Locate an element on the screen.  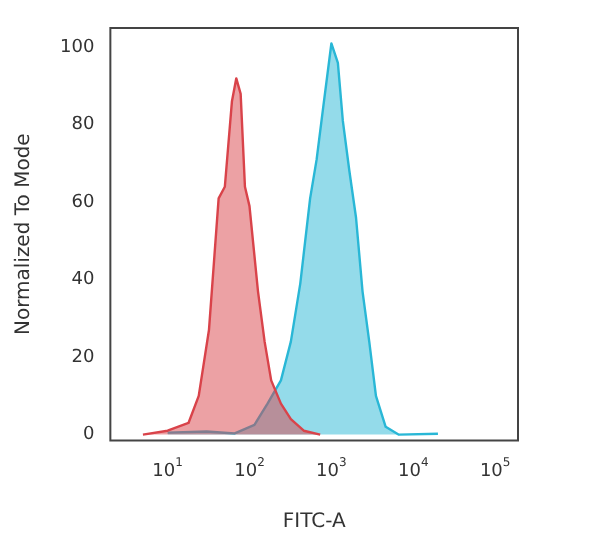
y-axis-title: Normalized To Mode is located at coordinates (24, 234).